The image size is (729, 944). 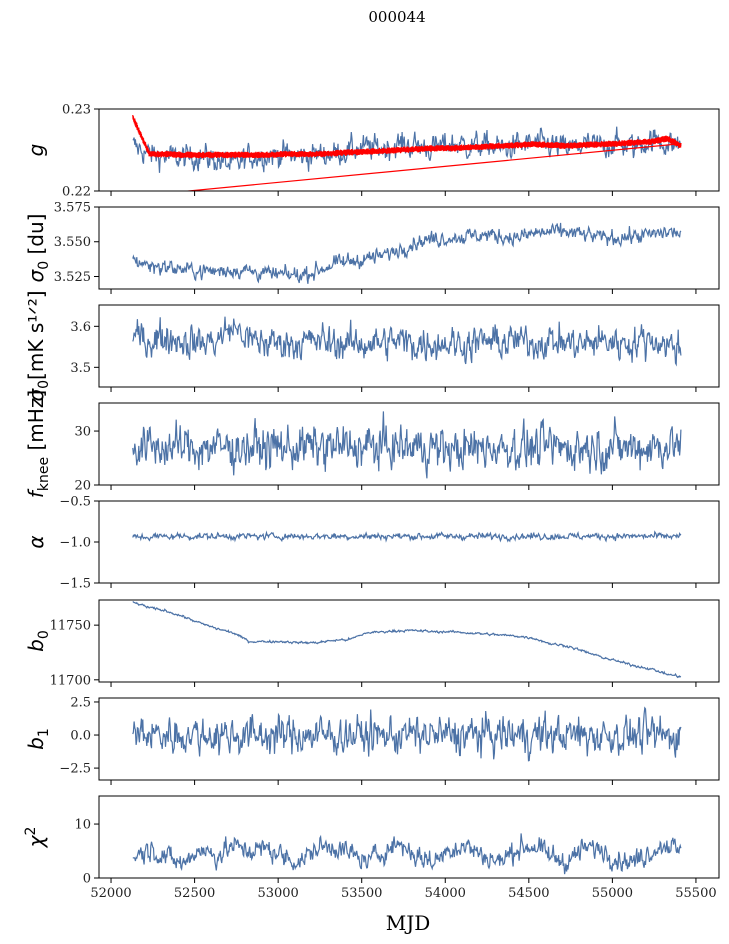 I want to click on x-tick-label: 54000, so click(x=445, y=893).